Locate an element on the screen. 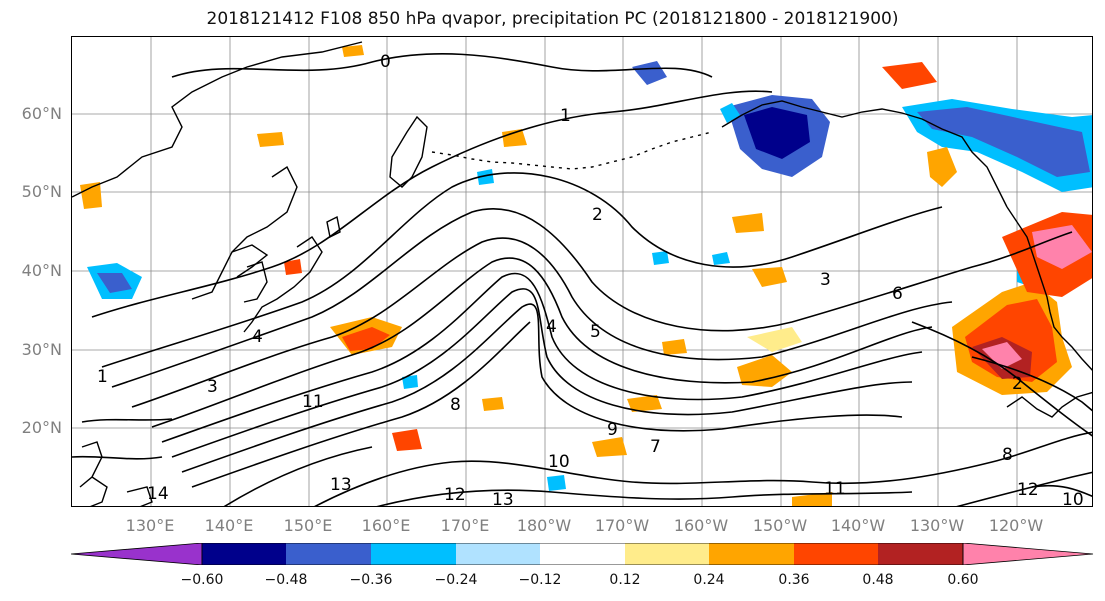  lon-label-170w: 170°W is located at coordinates (622, 525).